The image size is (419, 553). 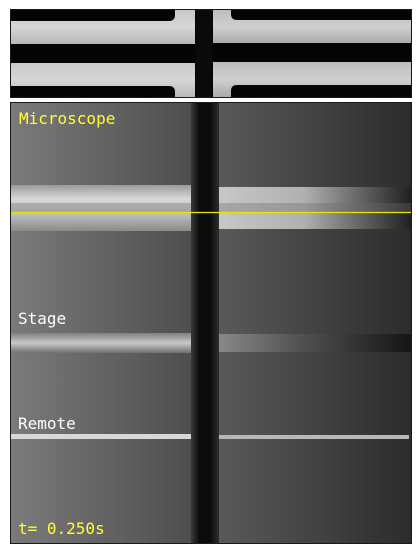 I want to click on time-label: t= 0.250s, so click(x=61, y=529).